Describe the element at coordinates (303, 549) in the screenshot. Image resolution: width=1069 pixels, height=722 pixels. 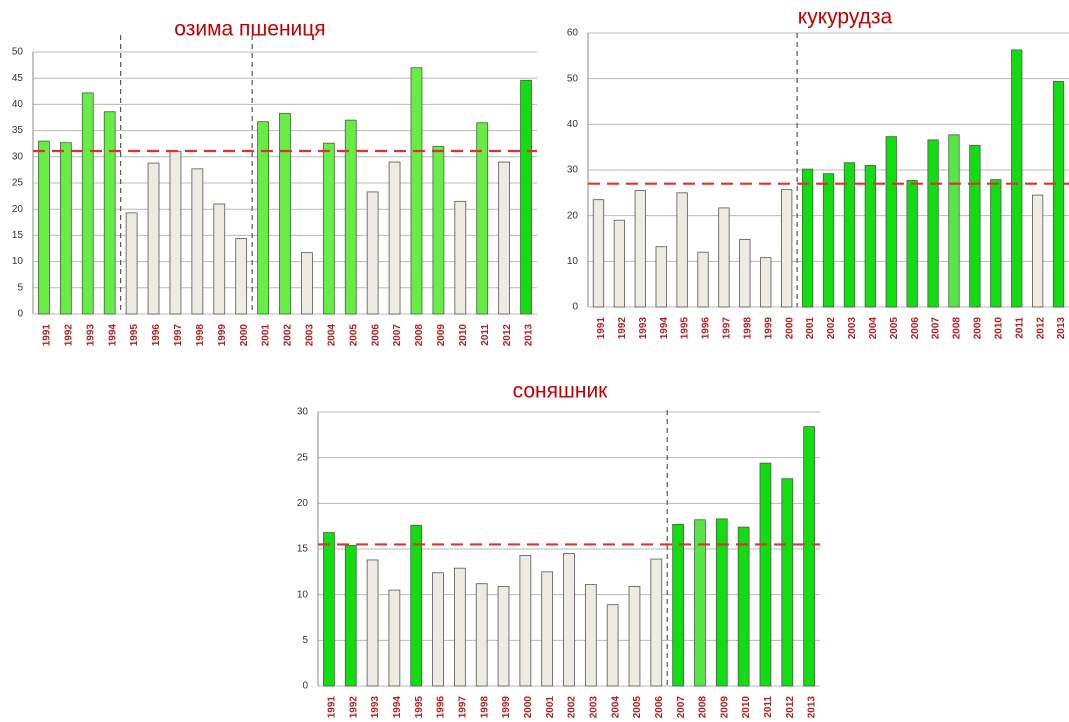
I see `y-tick-label: 15` at that location.